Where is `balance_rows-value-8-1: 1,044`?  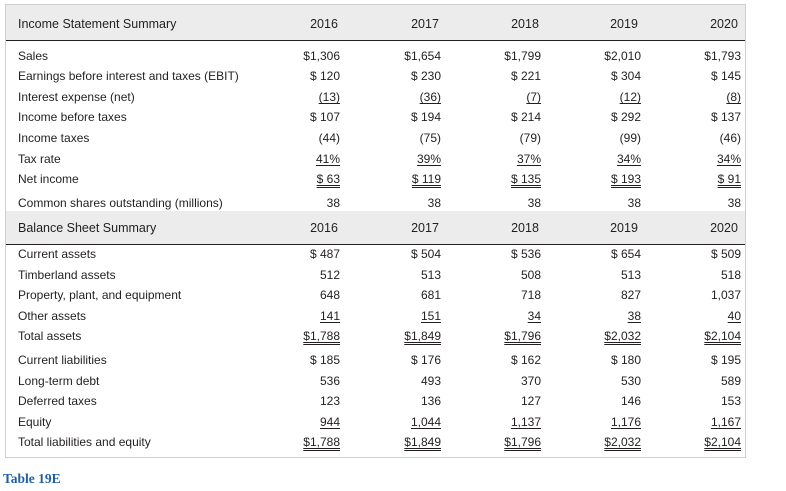 balance_rows-value-8-1: 1,044 is located at coordinates (411, 422).